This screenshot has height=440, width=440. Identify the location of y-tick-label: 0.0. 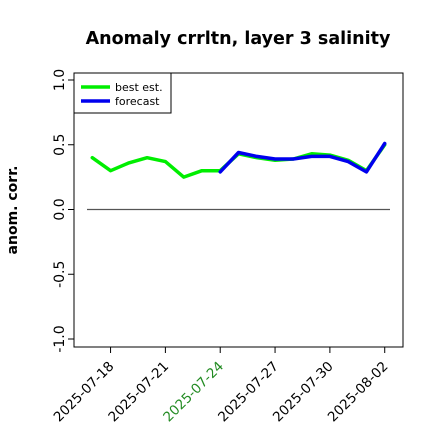
(60, 209).